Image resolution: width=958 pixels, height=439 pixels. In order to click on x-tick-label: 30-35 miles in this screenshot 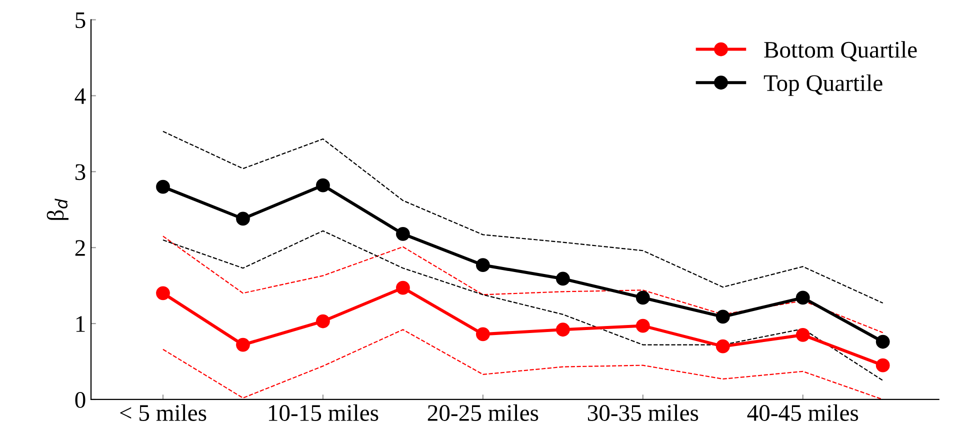, I will do `click(643, 412)`.